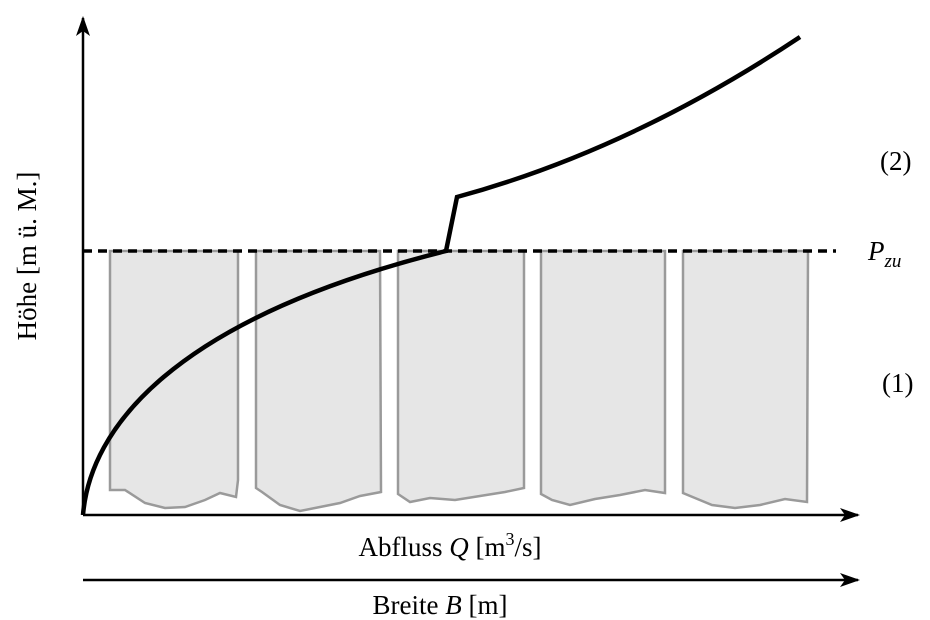  I want to click on x-axis-unit-power: 3, so click(510, 539).